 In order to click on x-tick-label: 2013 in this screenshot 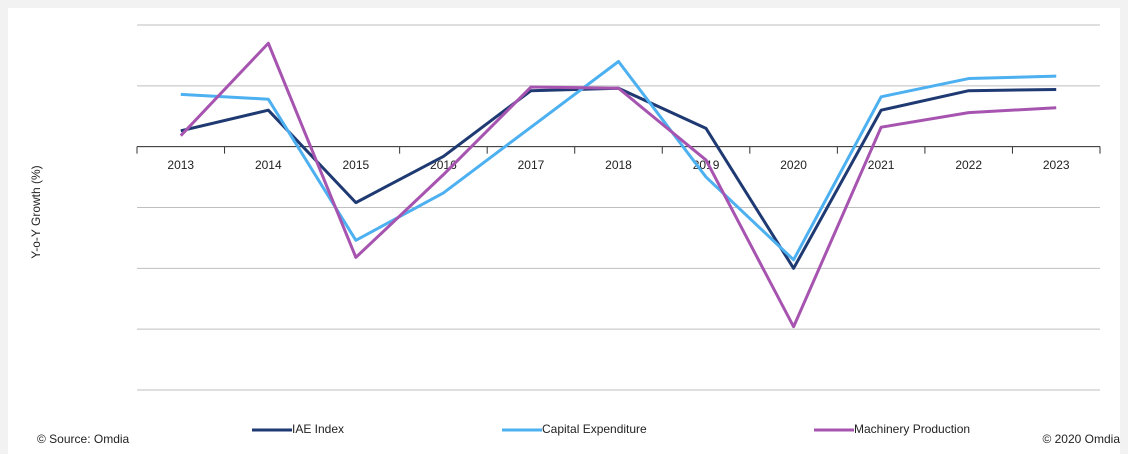, I will do `click(180, 165)`.